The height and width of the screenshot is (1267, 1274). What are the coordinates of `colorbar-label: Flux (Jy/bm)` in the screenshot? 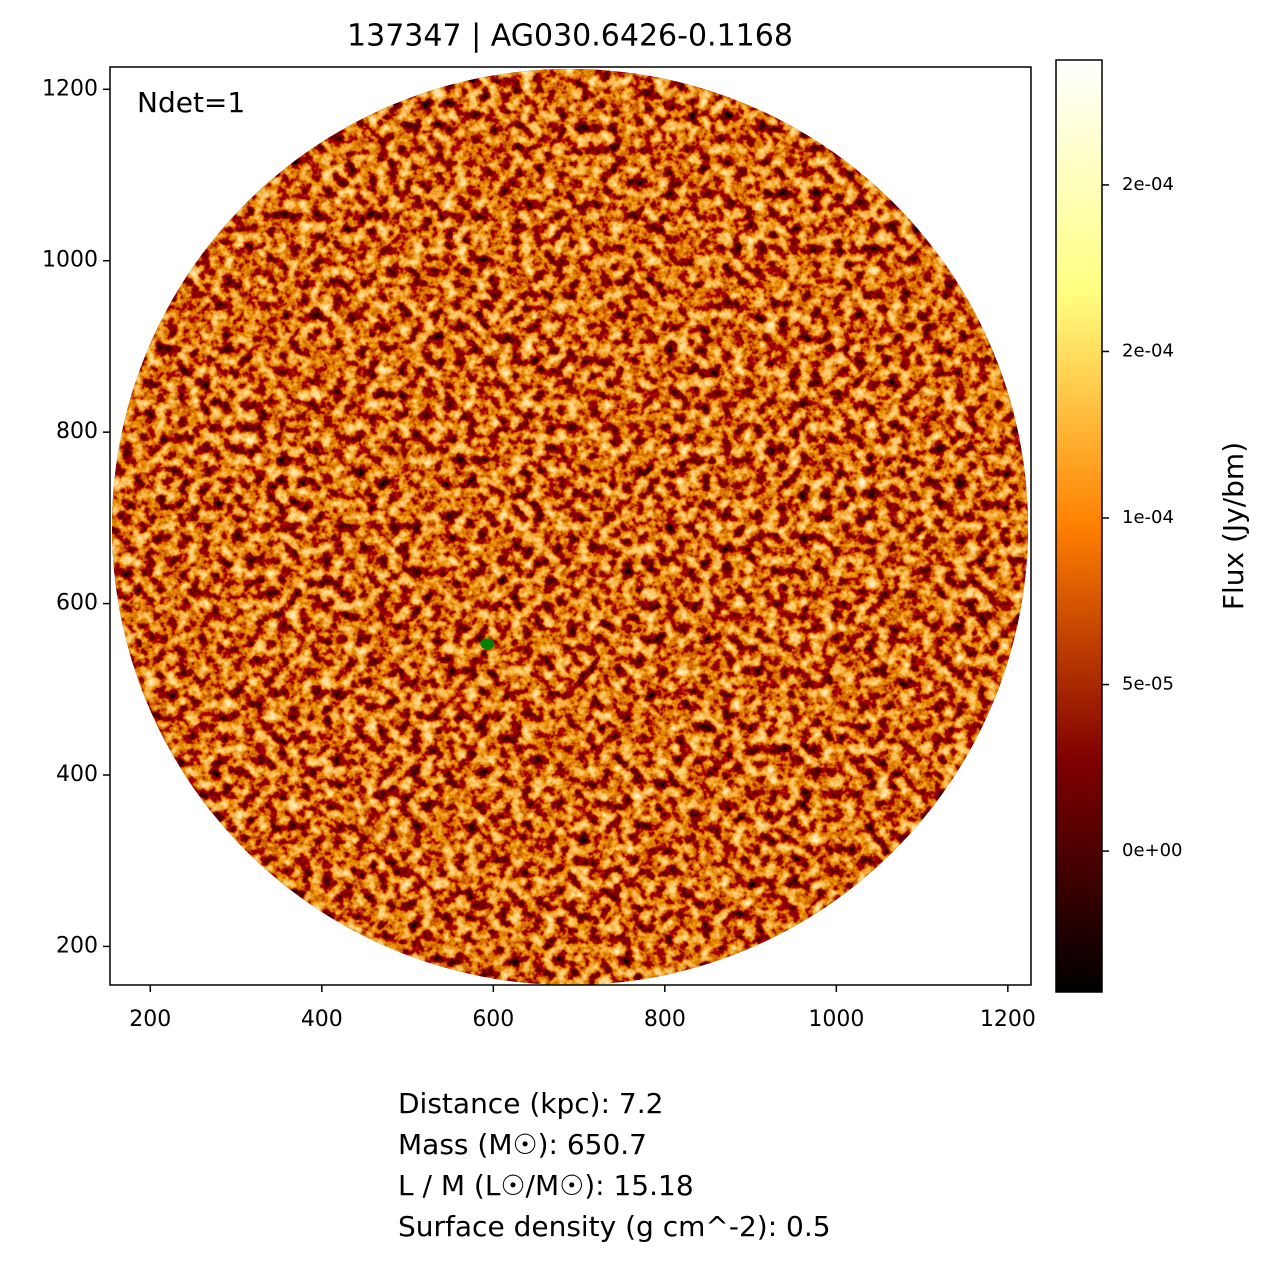 It's located at (1233, 526).